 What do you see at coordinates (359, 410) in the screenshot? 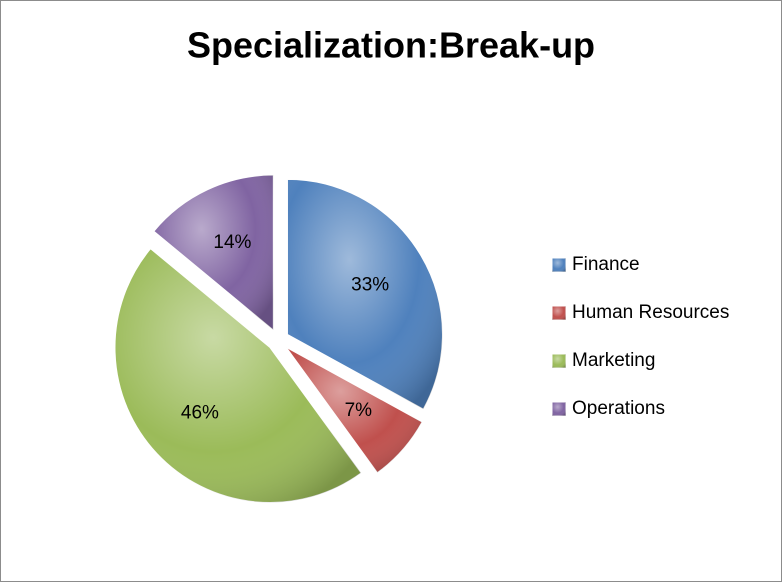
I see `data-label: 7%` at bounding box center [359, 410].